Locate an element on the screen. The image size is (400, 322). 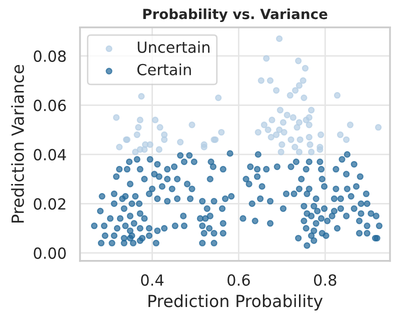
y-tick-label: 0.08 is located at coordinates (50, 56).